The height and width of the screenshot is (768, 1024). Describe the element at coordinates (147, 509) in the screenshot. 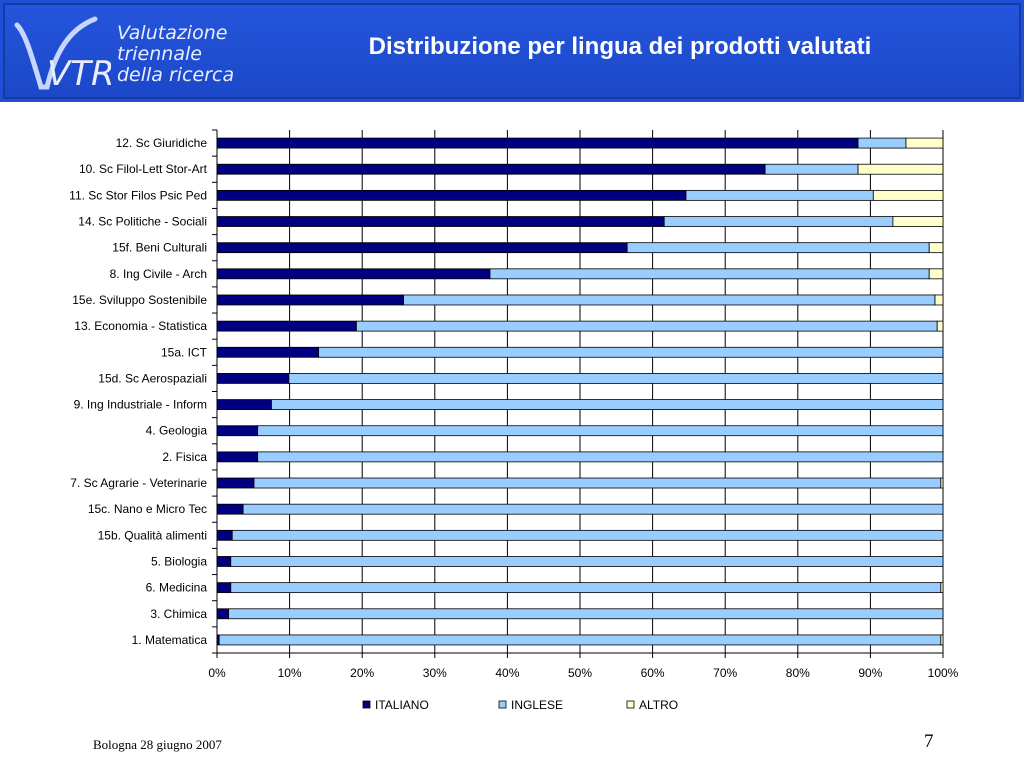

I see `category-label: 15c. Nano e Micro Tec` at that location.